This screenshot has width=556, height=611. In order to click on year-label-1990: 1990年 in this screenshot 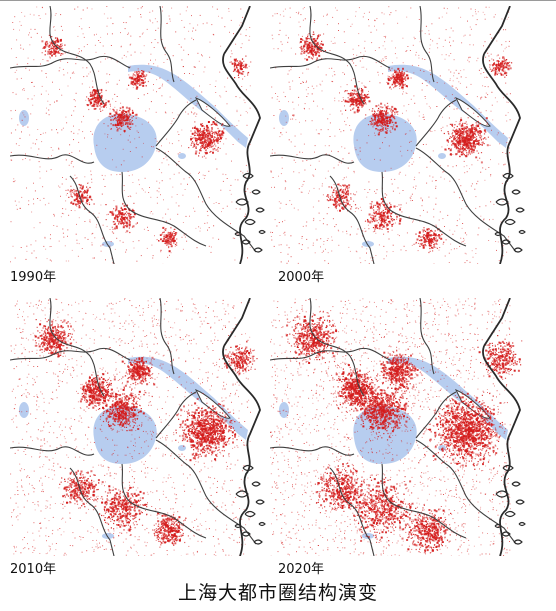, I will do `click(33, 277)`.